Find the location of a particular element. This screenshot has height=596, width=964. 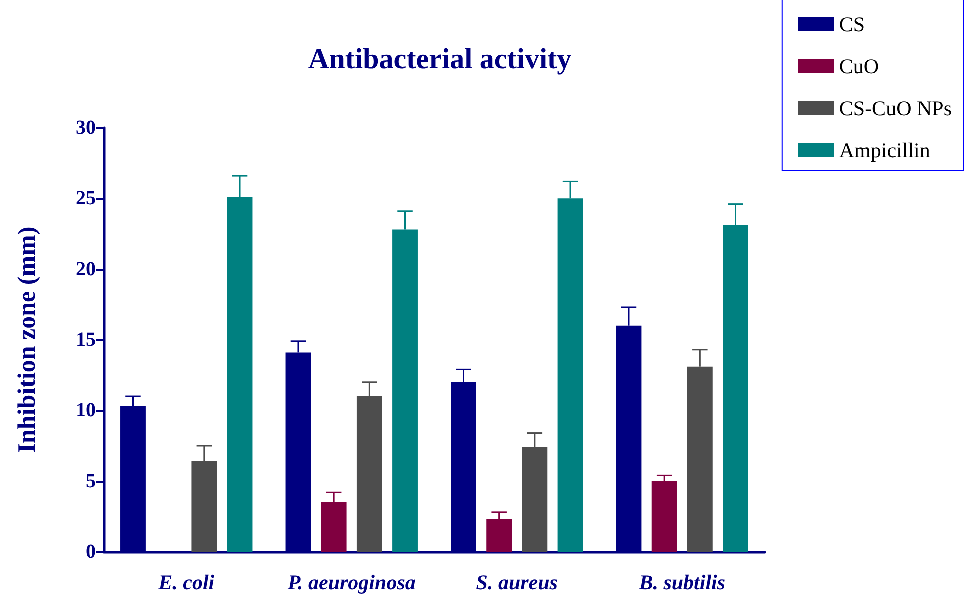

legend-label: CS is located at coordinates (852, 24).